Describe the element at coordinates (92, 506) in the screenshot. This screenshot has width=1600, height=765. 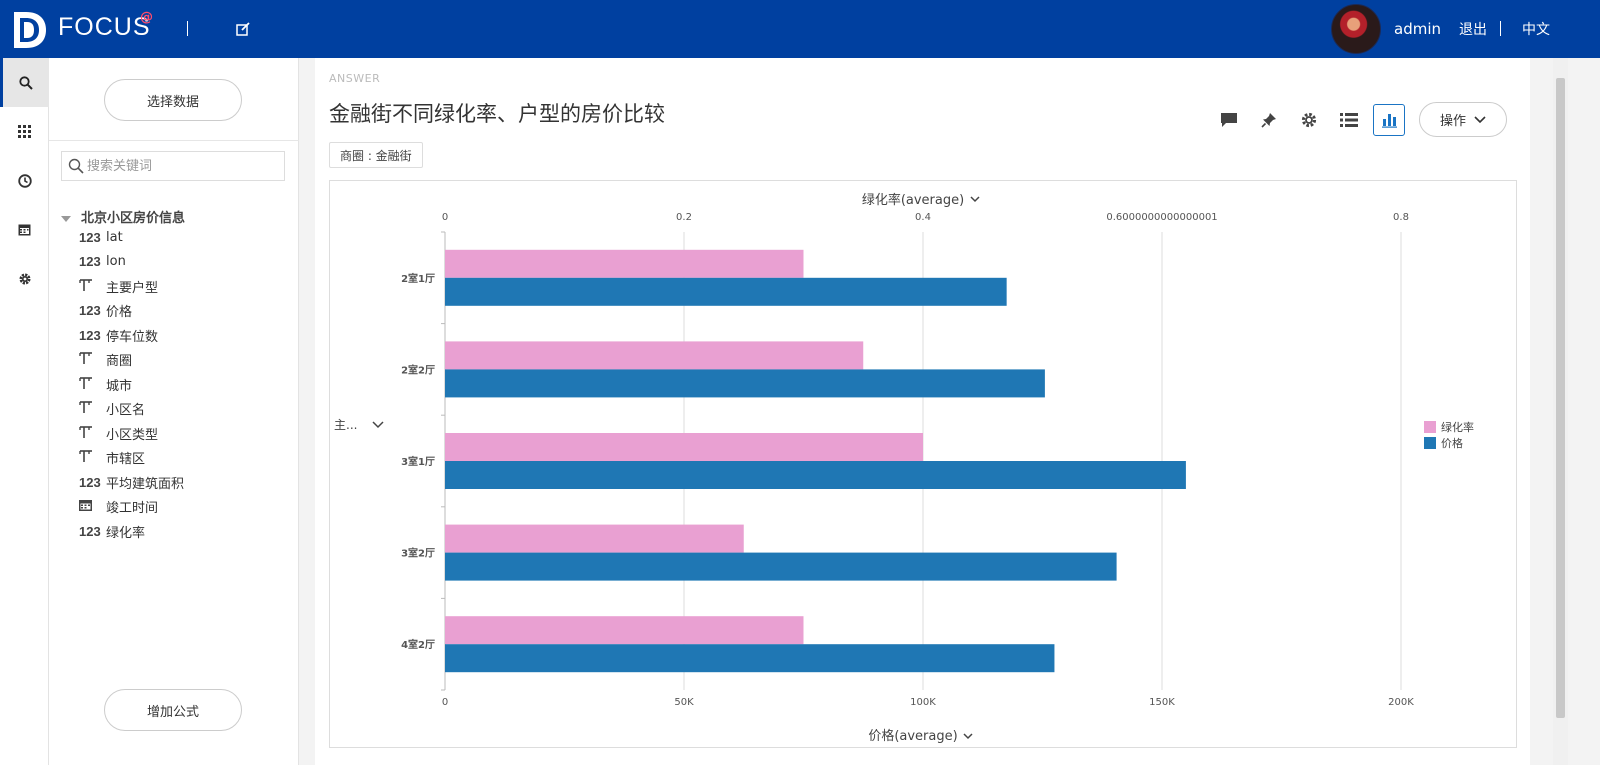
I see `date-type-icon` at that location.